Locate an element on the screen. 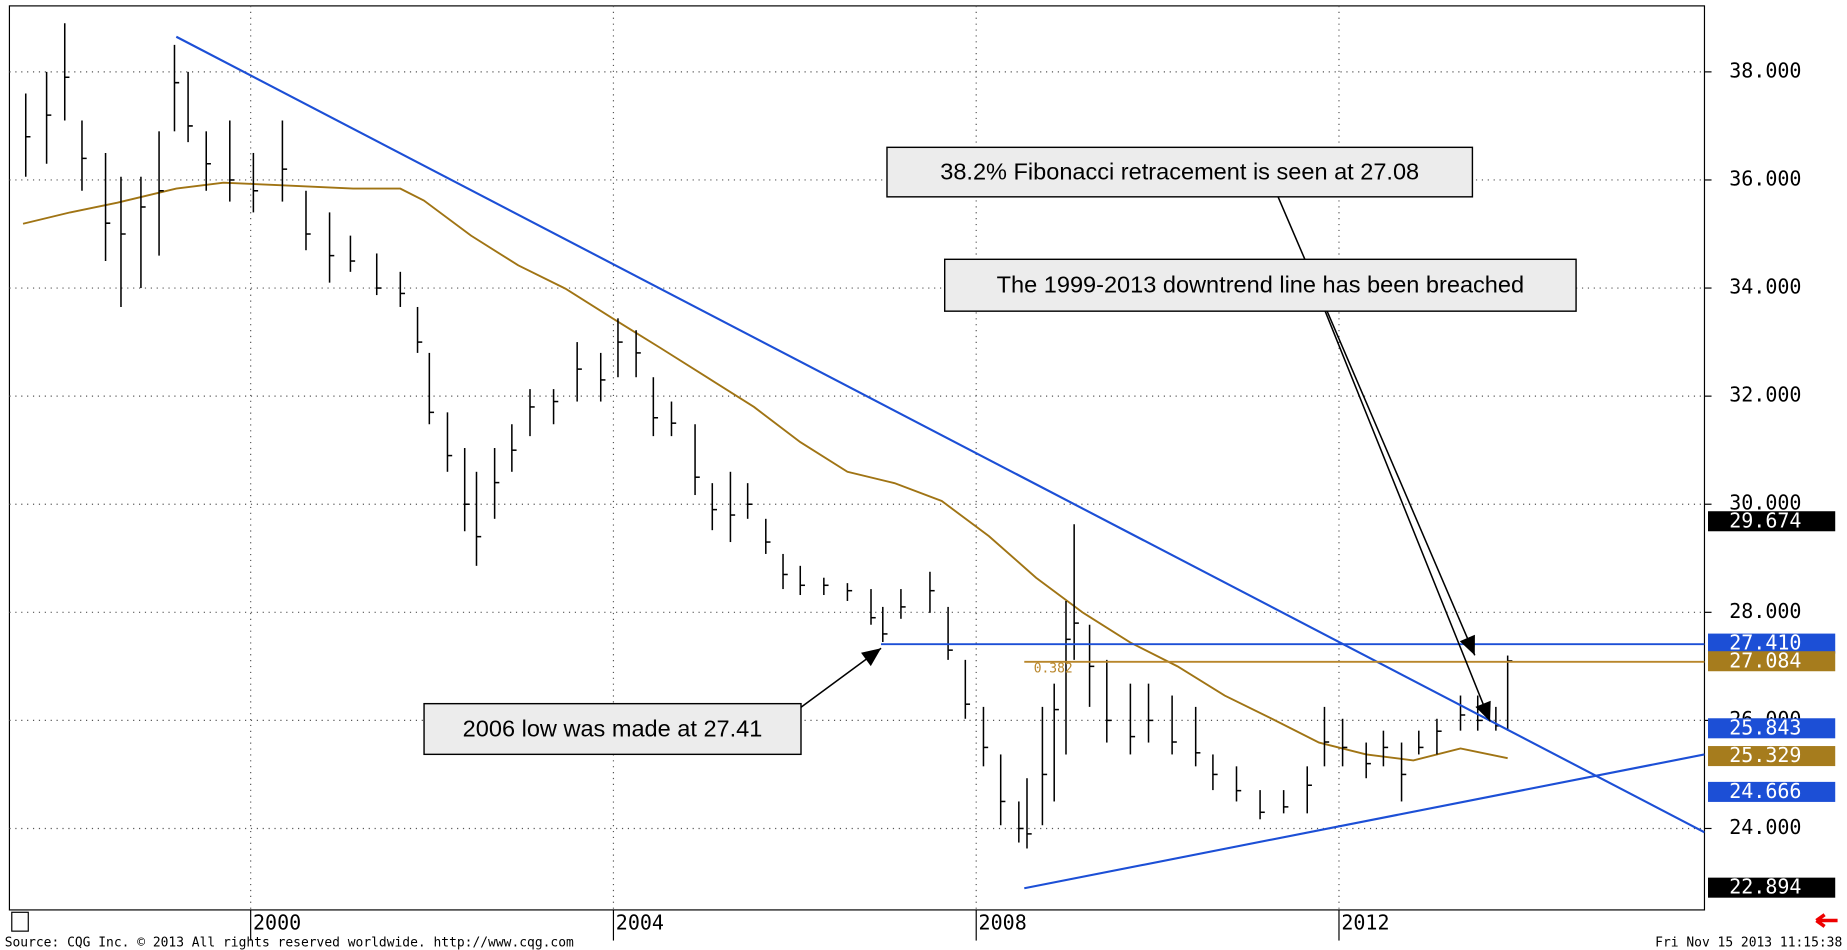 The height and width of the screenshot is (950, 1847). level-label: 0.382 is located at coordinates (1053, 668).